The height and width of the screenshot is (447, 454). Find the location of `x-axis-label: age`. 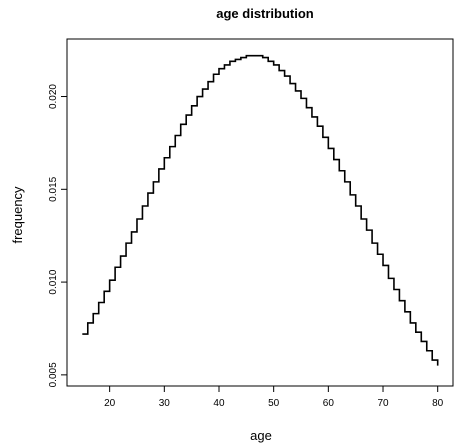

x-axis-label: age is located at coordinates (261, 435).